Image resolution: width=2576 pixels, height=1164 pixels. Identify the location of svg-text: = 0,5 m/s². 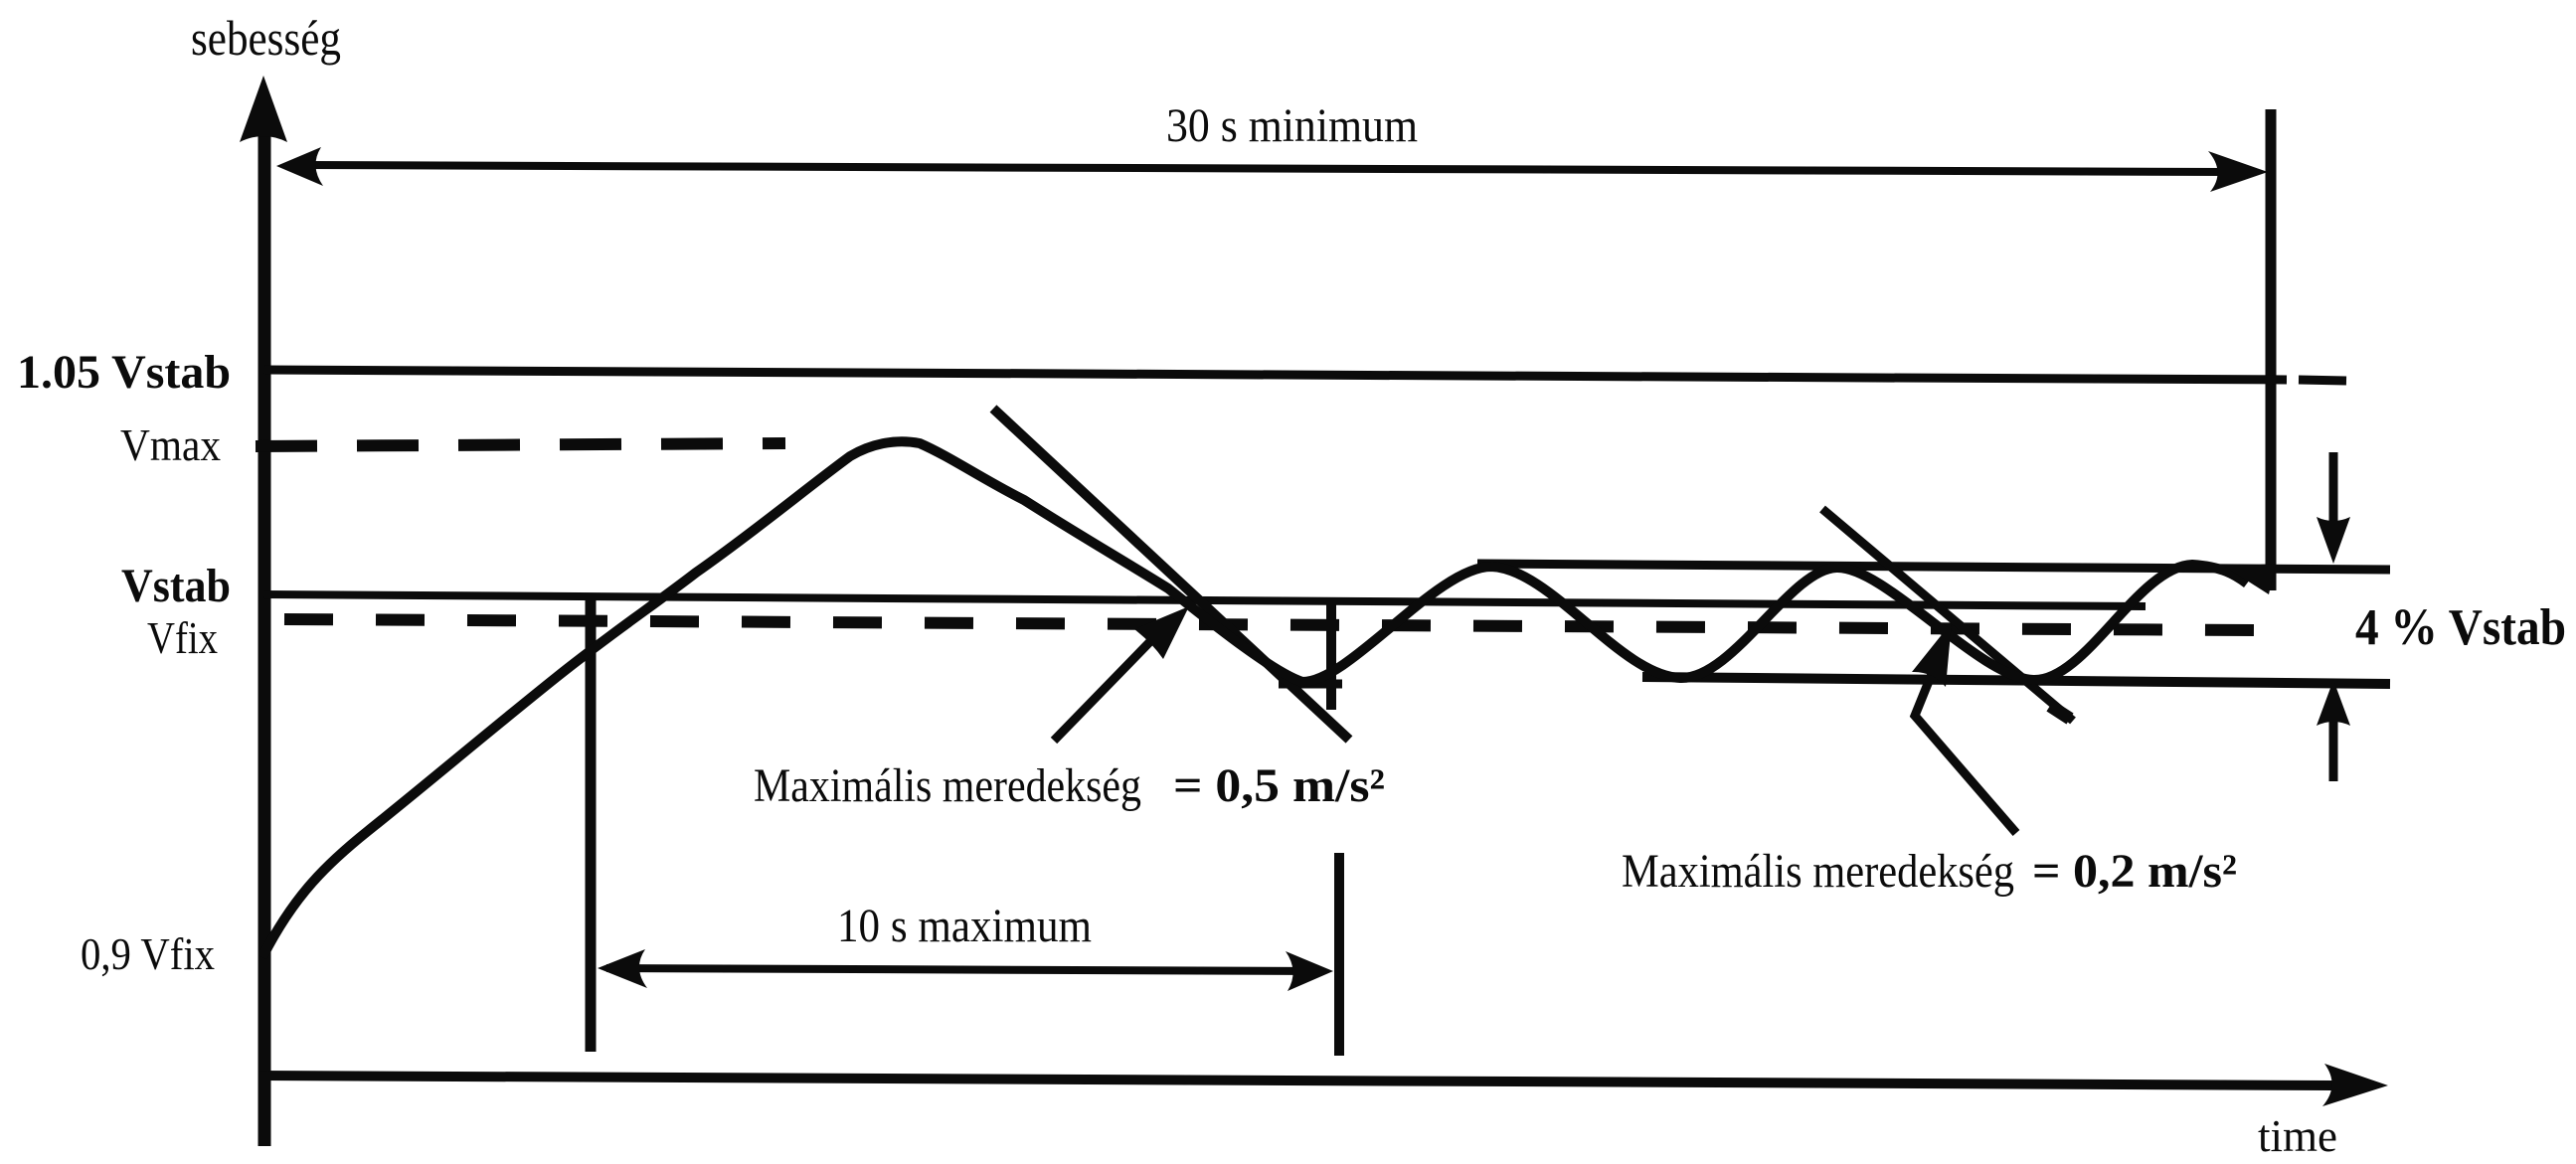
(1279, 785).